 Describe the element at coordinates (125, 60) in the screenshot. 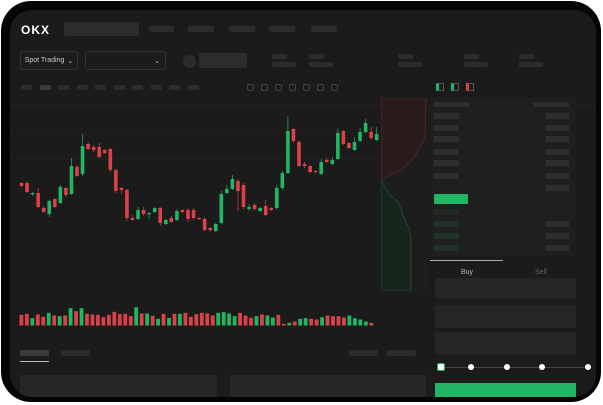

I see `pair-selector: ⌄` at that location.